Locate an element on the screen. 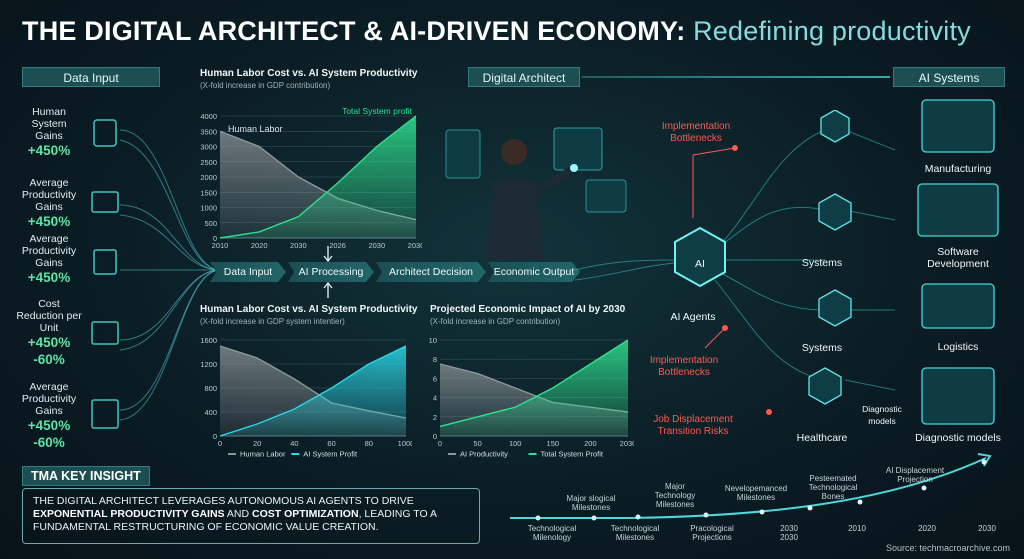 The width and height of the screenshot is (1024, 559). legend-label: AI Productivity is located at coordinates (484, 454).